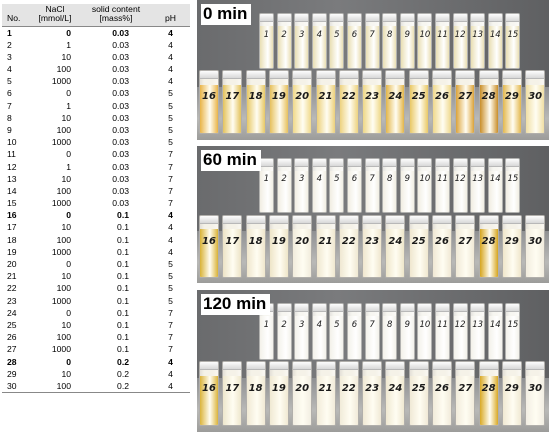 The width and height of the screenshot is (550, 432). What do you see at coordinates (495, 331) in the screenshot?
I see `vial-back-14: 14` at bounding box center [495, 331].